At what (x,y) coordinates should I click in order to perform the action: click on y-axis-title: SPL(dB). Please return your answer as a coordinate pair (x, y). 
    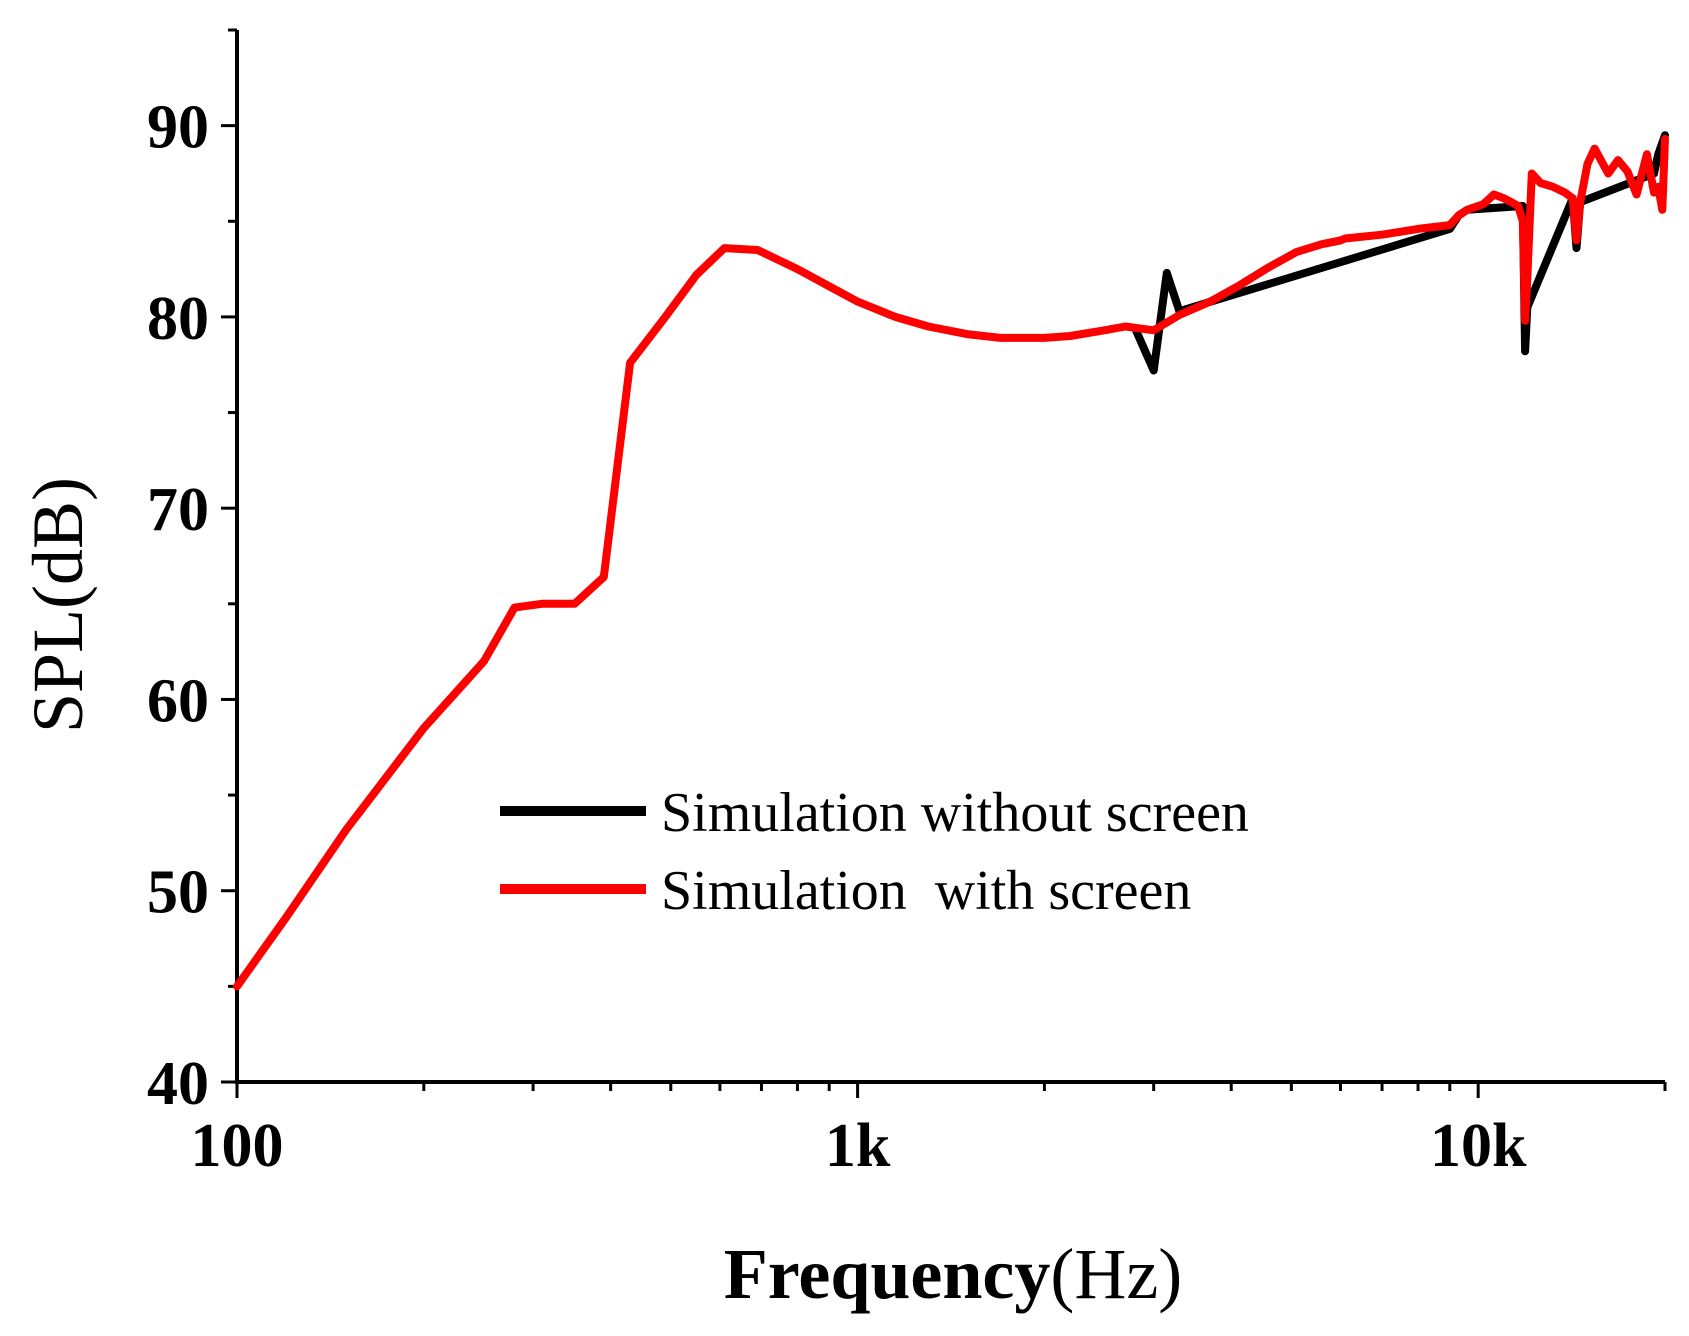
    Looking at the image, I should click on (58, 605).